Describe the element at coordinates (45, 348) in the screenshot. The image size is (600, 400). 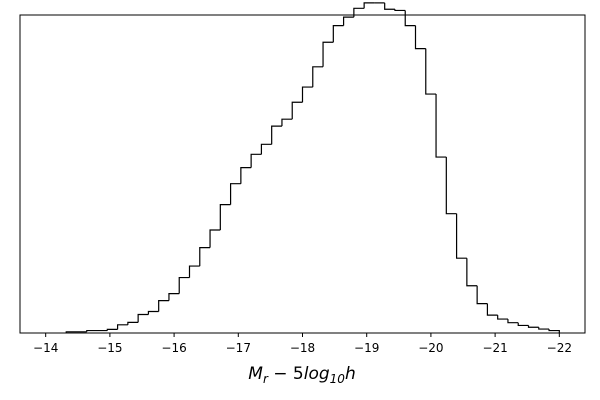
I see `x-tick-label: −14` at that location.